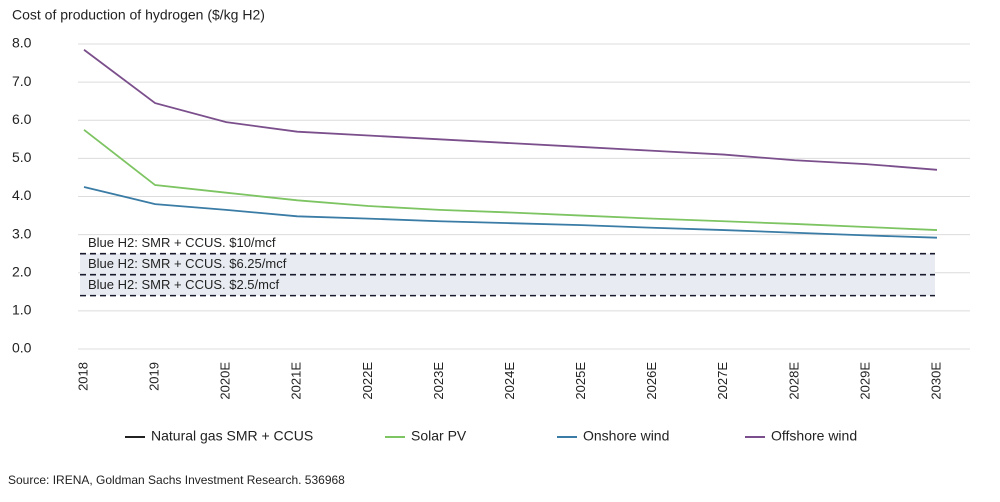 This screenshot has height=502, width=1000. What do you see at coordinates (22, 119) in the screenshot?
I see `y-tick-label: 6.0` at bounding box center [22, 119].